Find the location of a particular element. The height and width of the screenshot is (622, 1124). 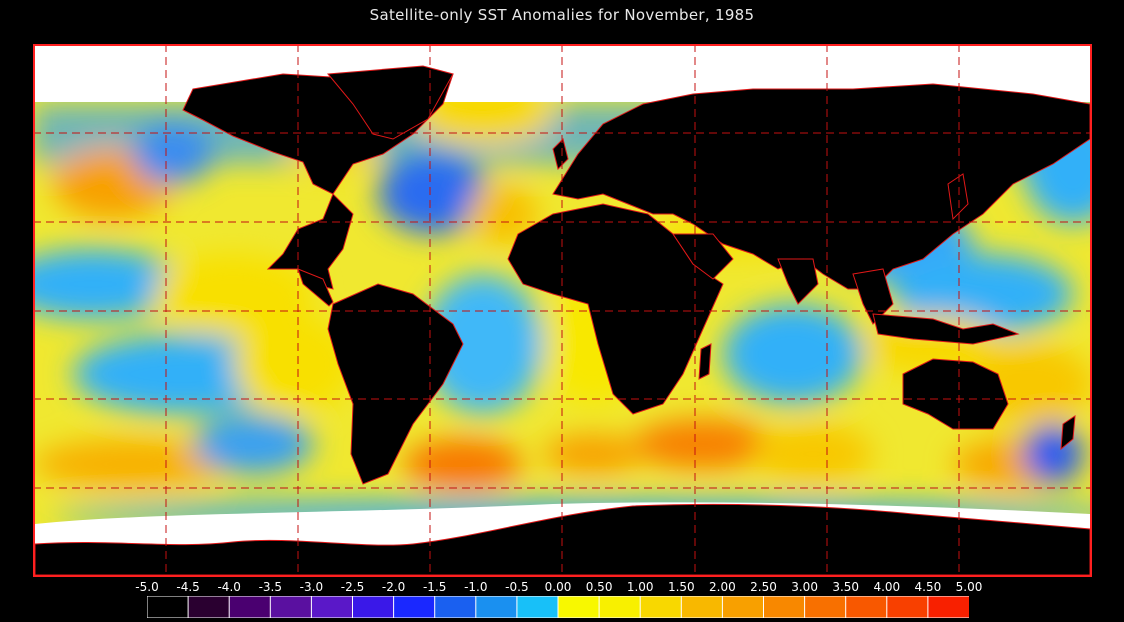

madagascar is located at coordinates (705, 361).